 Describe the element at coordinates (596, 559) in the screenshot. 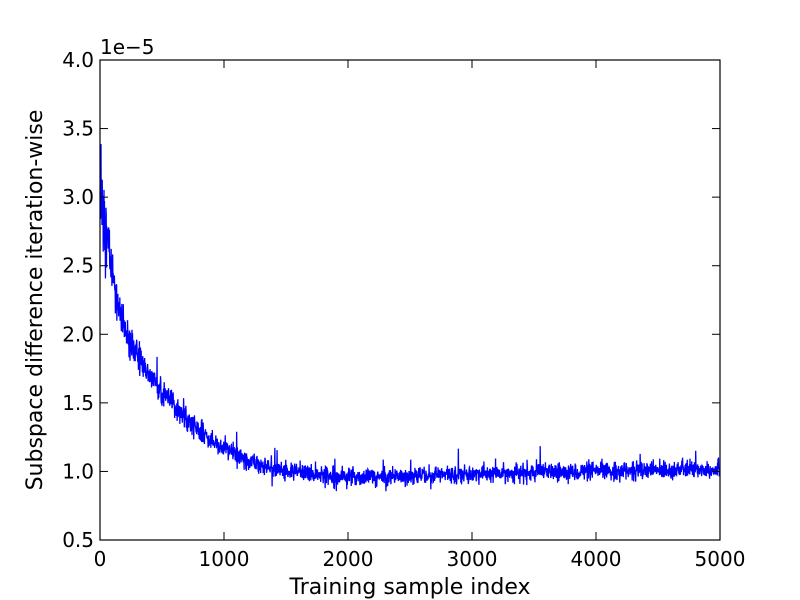

I see `x-tick-label: 4000` at that location.